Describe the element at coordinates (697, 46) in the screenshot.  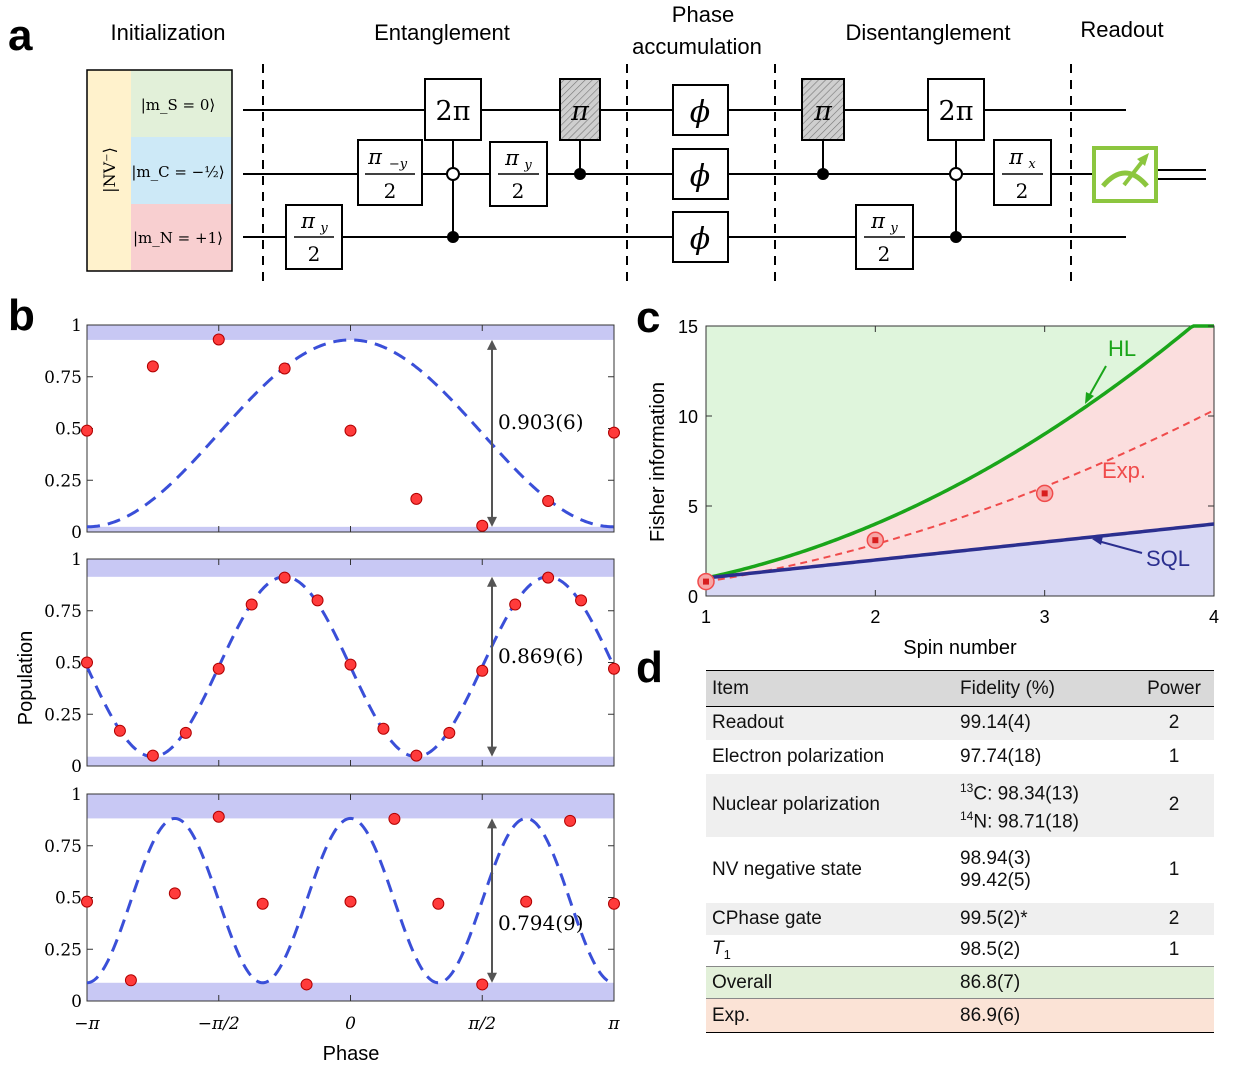
I see `stage-accumulation: accumulation` at that location.